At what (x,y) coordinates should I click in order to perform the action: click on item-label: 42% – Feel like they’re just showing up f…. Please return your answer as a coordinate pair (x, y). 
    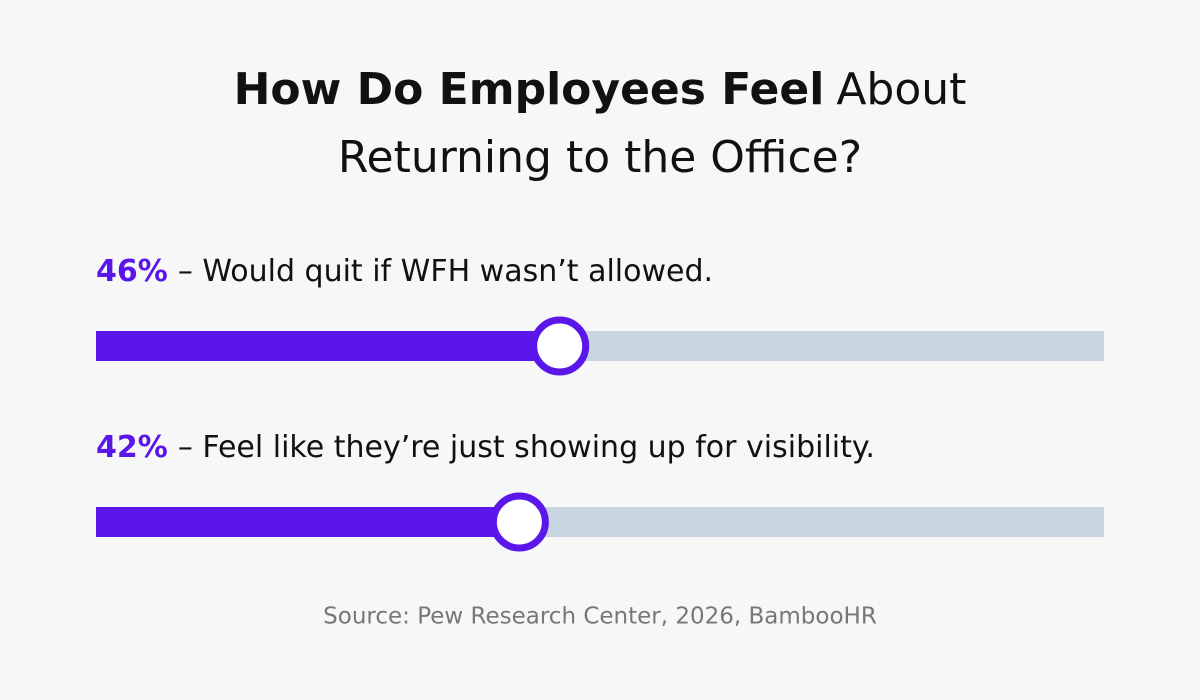
    Looking at the image, I should click on (485, 447).